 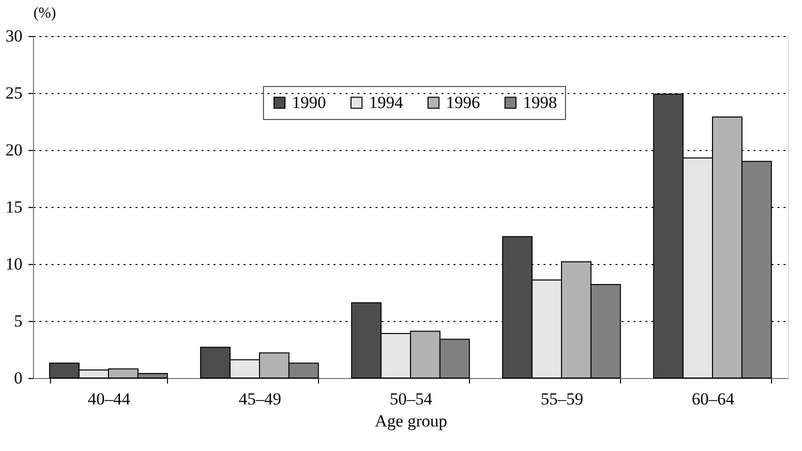 What do you see at coordinates (386, 102) in the screenshot?
I see `legend-label: 1994` at bounding box center [386, 102].